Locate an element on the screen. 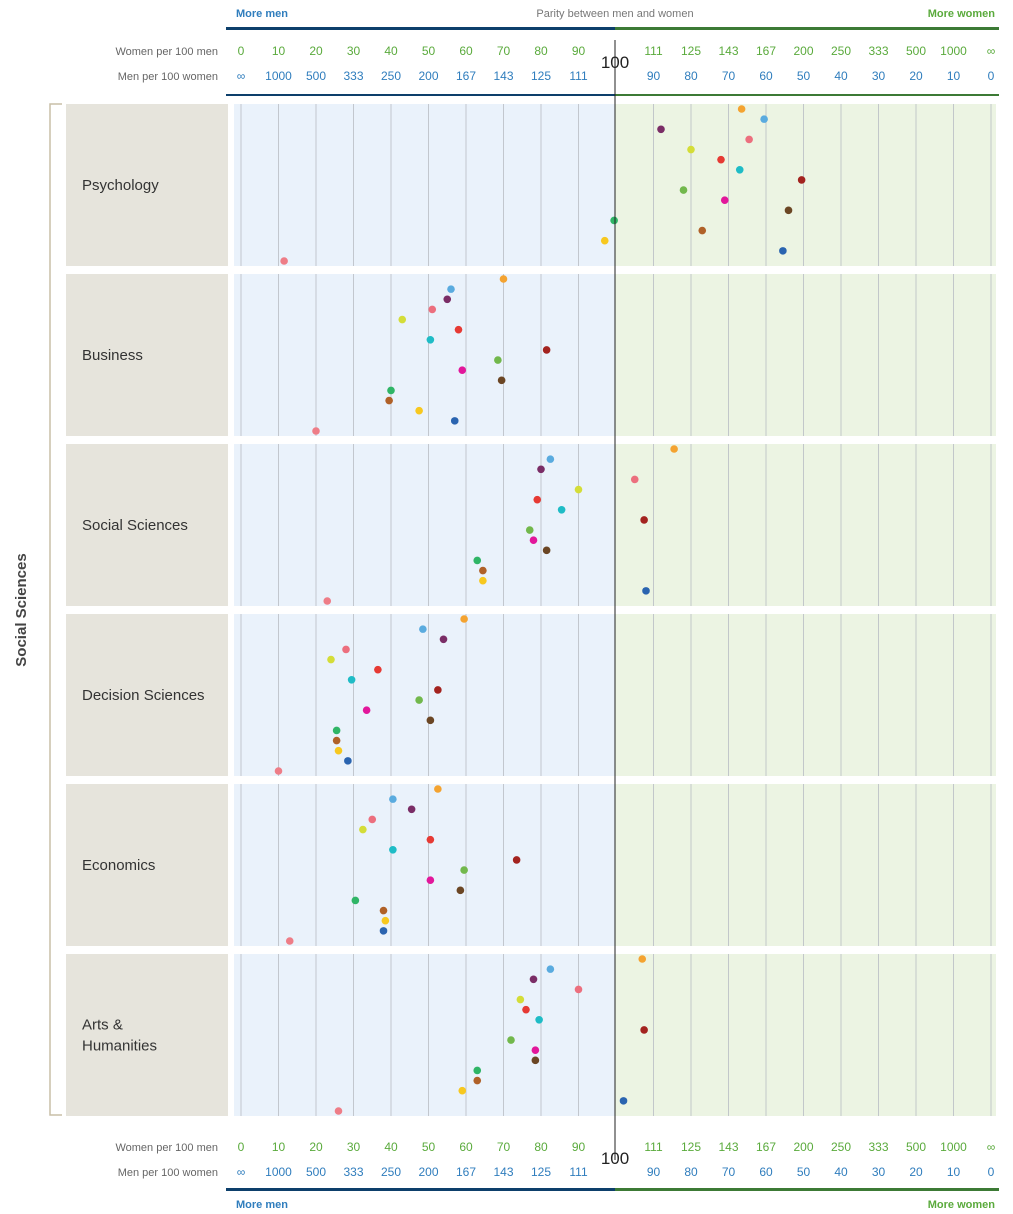 This screenshot has width=1013, height=1214. bottom-tick-women-17: 333 is located at coordinates (878, 1147).